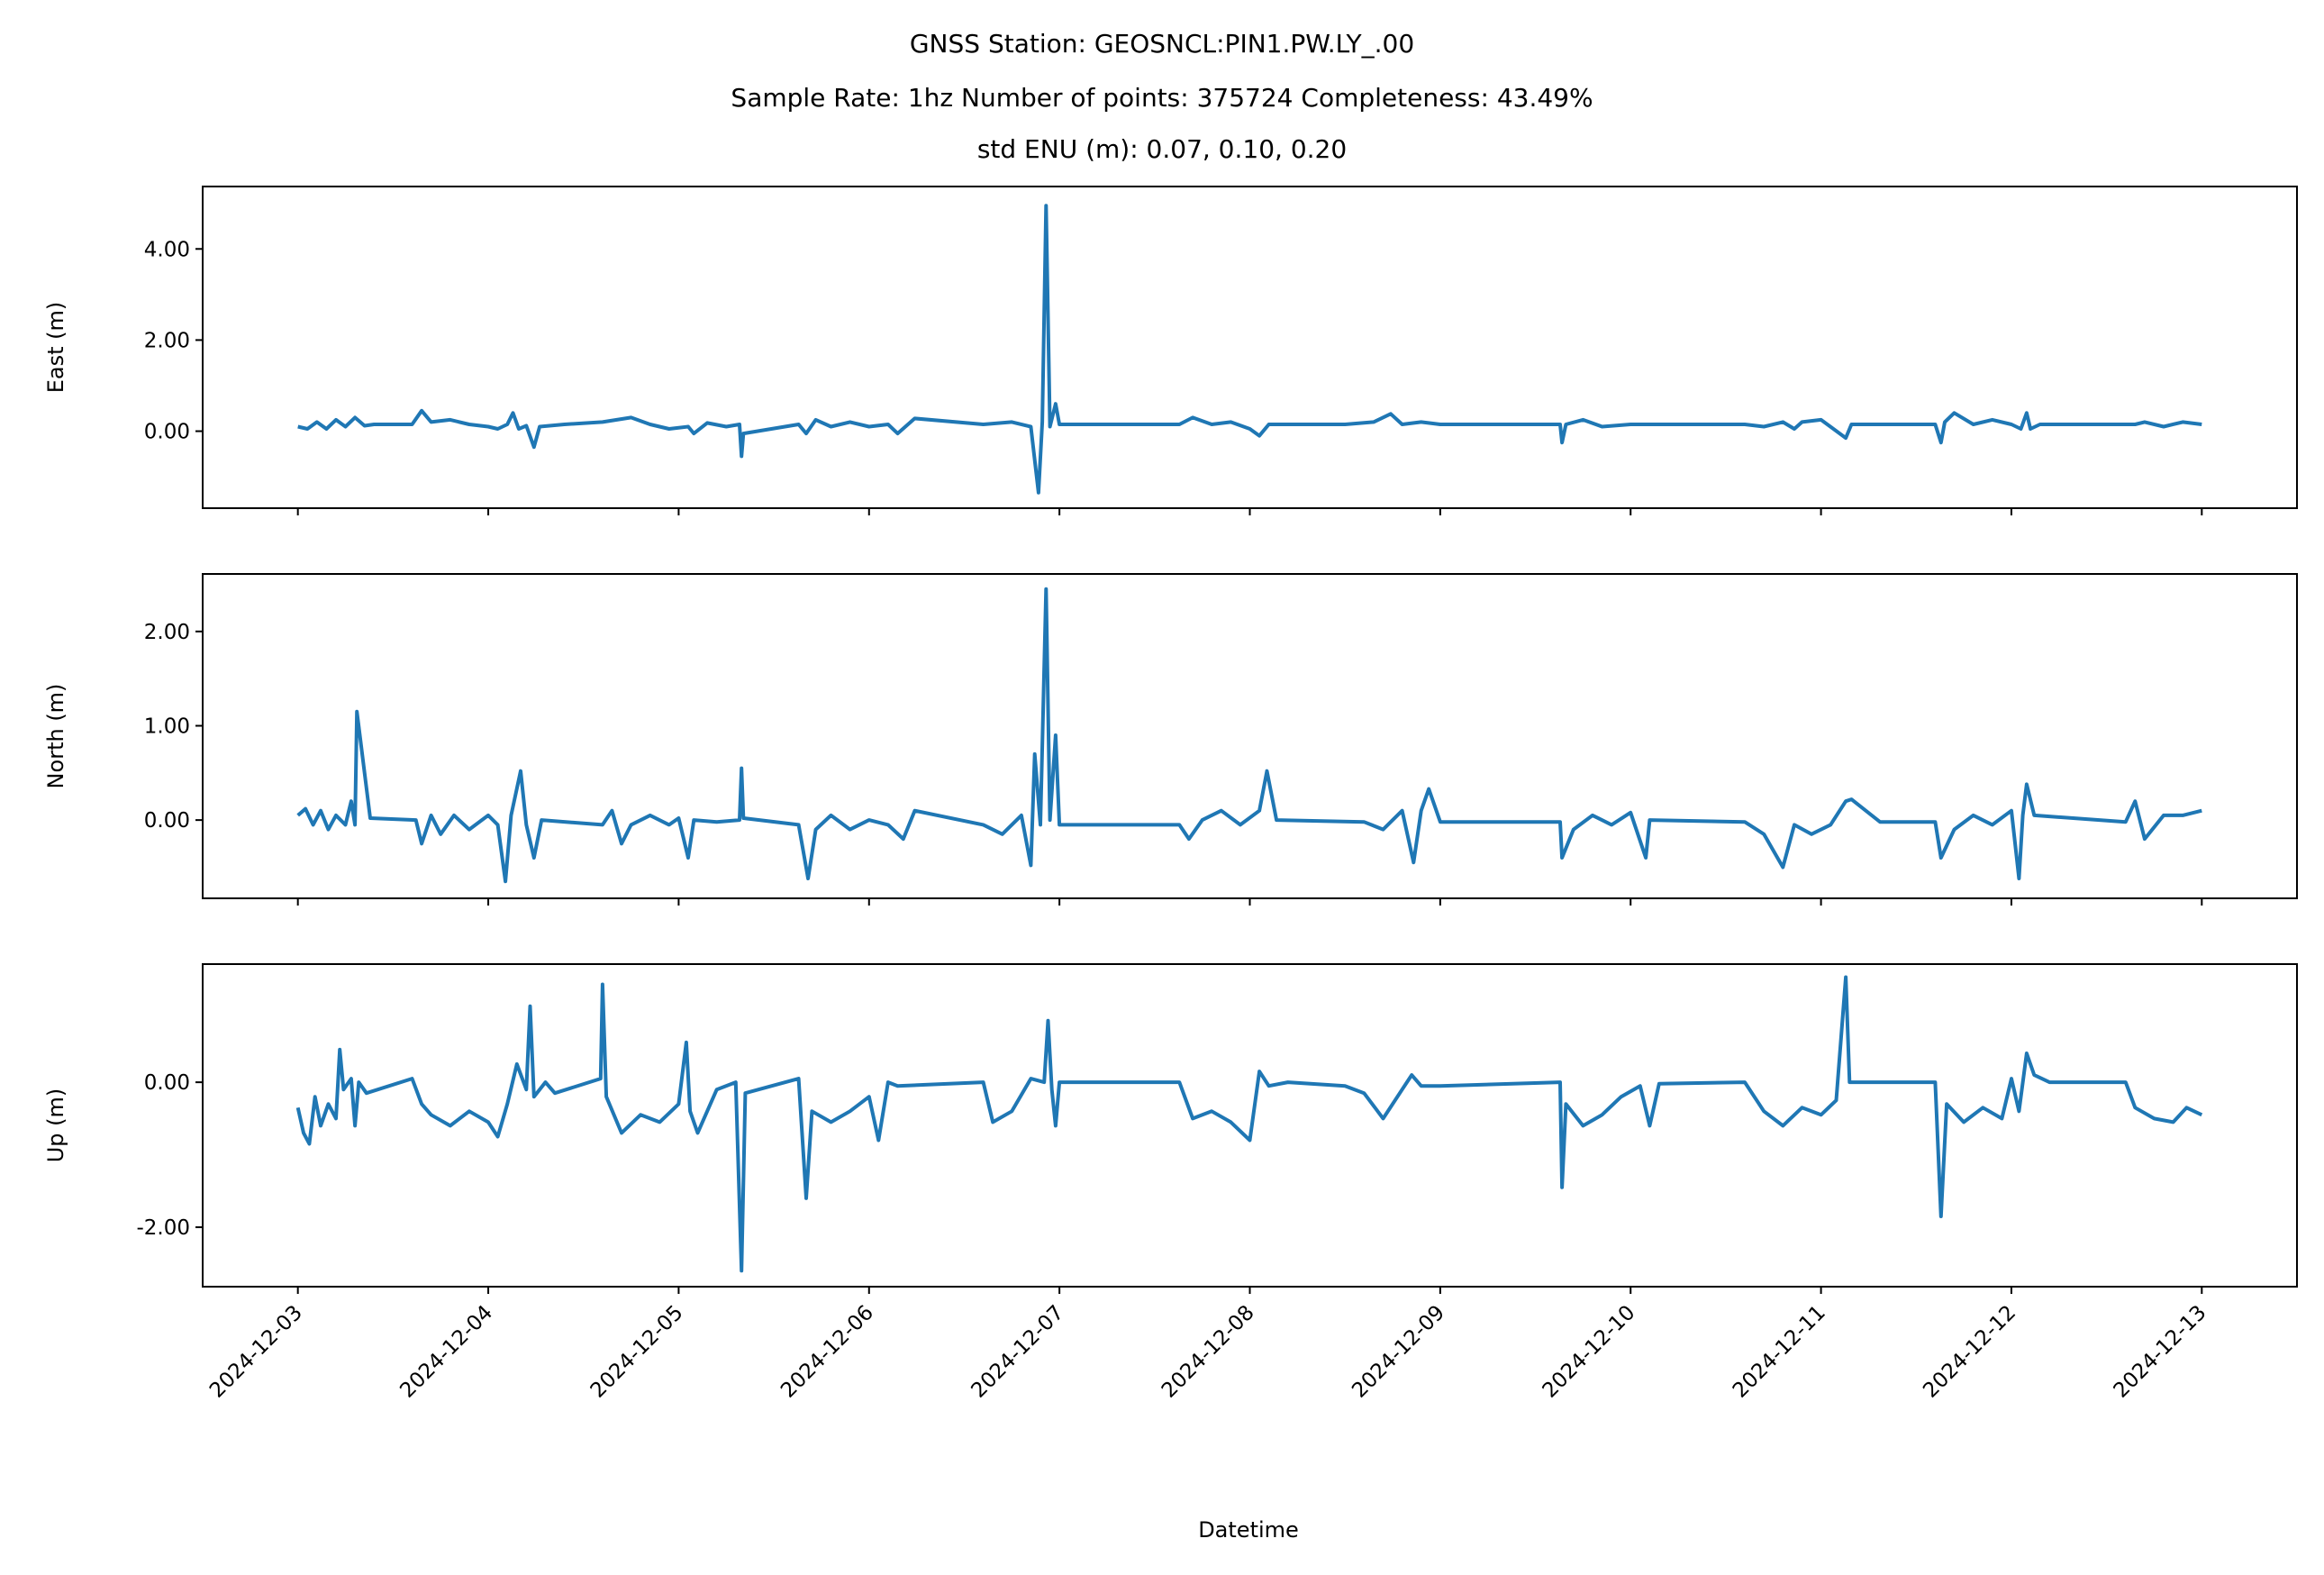 The height and width of the screenshot is (1575, 2324). I want to click on east-y-axis-label: East (m), so click(55, 348).